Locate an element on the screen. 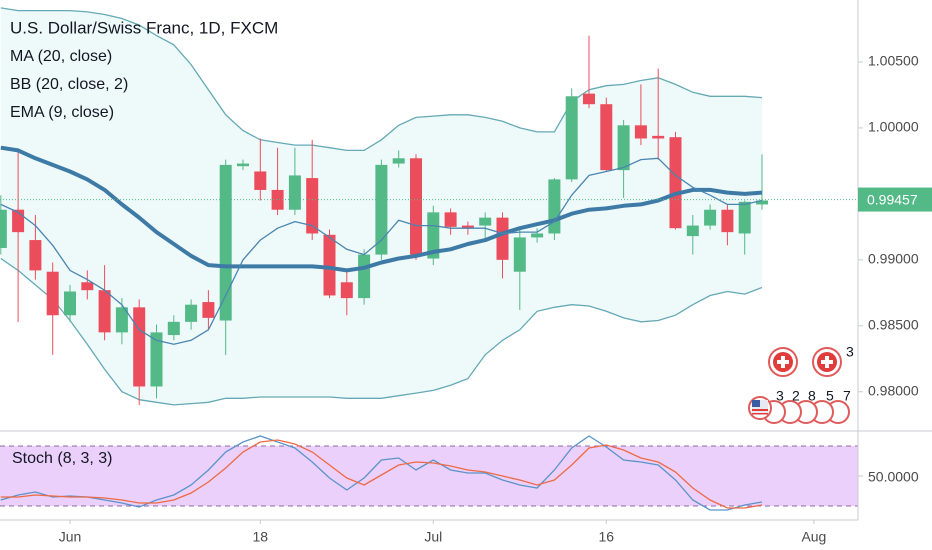 This screenshot has height=550, width=932. chart-title: U.S. Dollar/Swiss Franc, 1D, FXCM is located at coordinates (144, 27).